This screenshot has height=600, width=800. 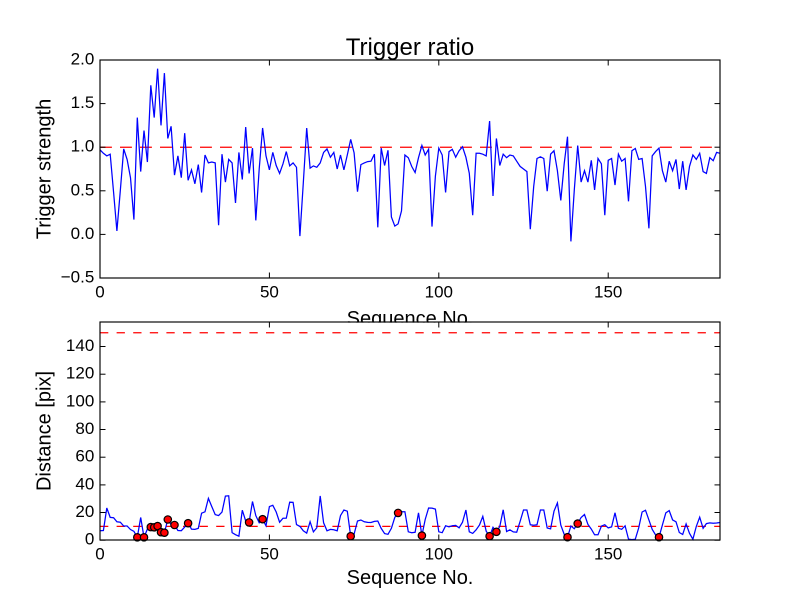 I want to click on svg-text: 40, so click(x=84, y=483).